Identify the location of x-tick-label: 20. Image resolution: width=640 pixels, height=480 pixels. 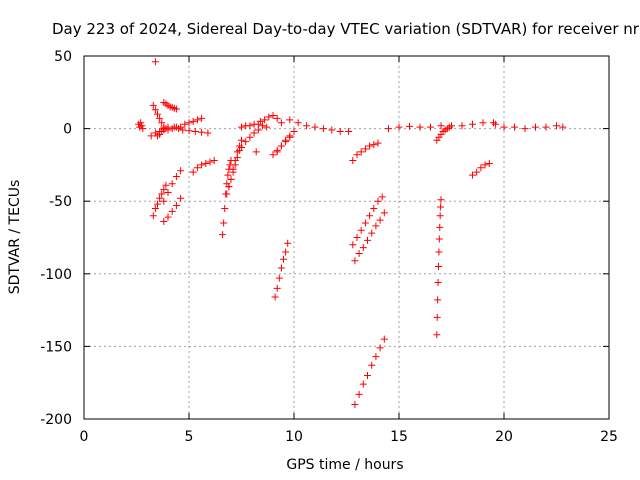
(504, 437).